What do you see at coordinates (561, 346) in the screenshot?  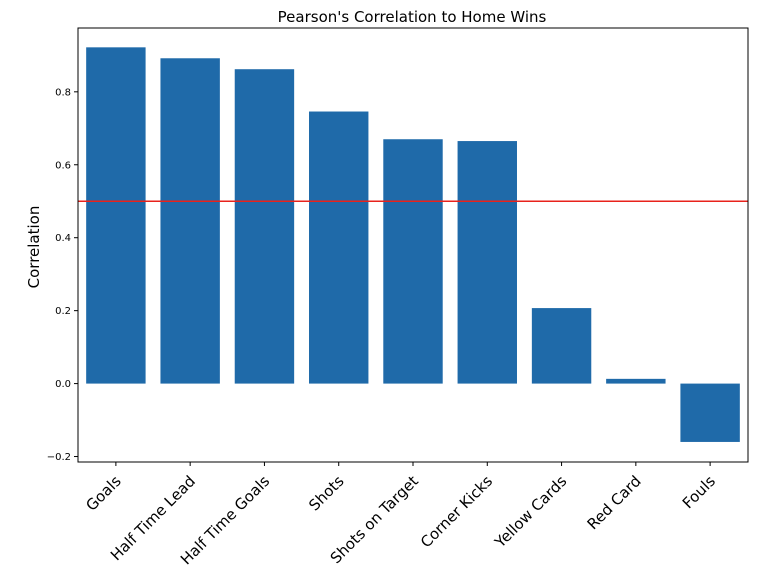 I see `bar-yellow-cards` at bounding box center [561, 346].